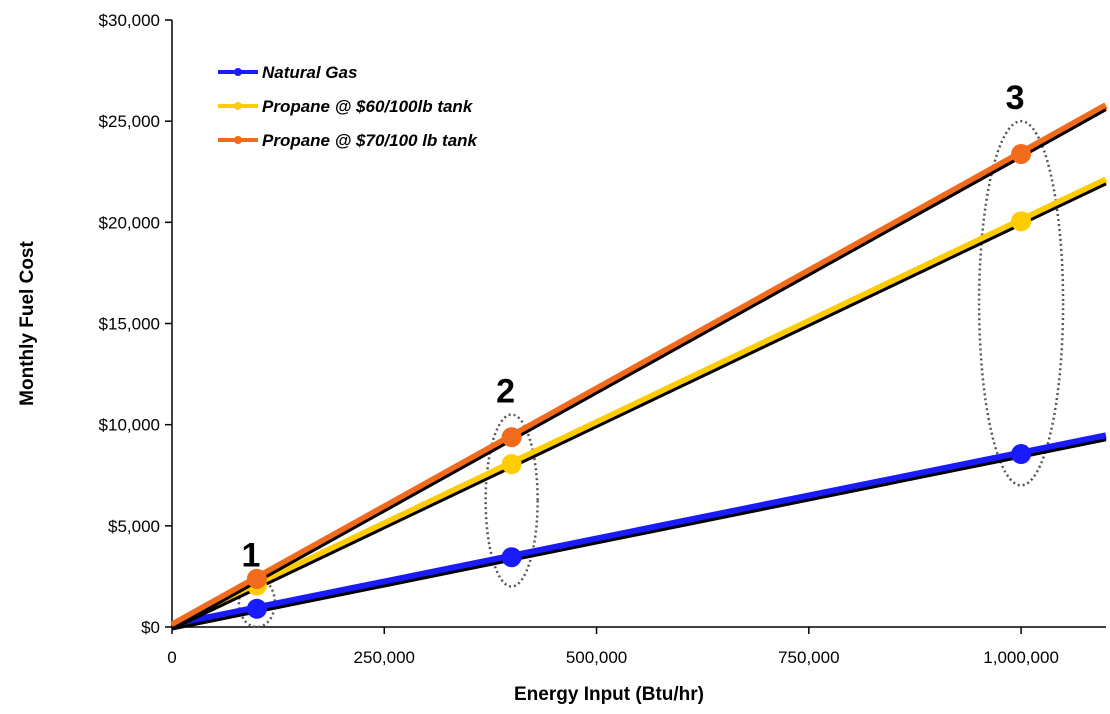  Describe the element at coordinates (129, 121) in the screenshot. I see `y-tick-label: $25,000` at that location.